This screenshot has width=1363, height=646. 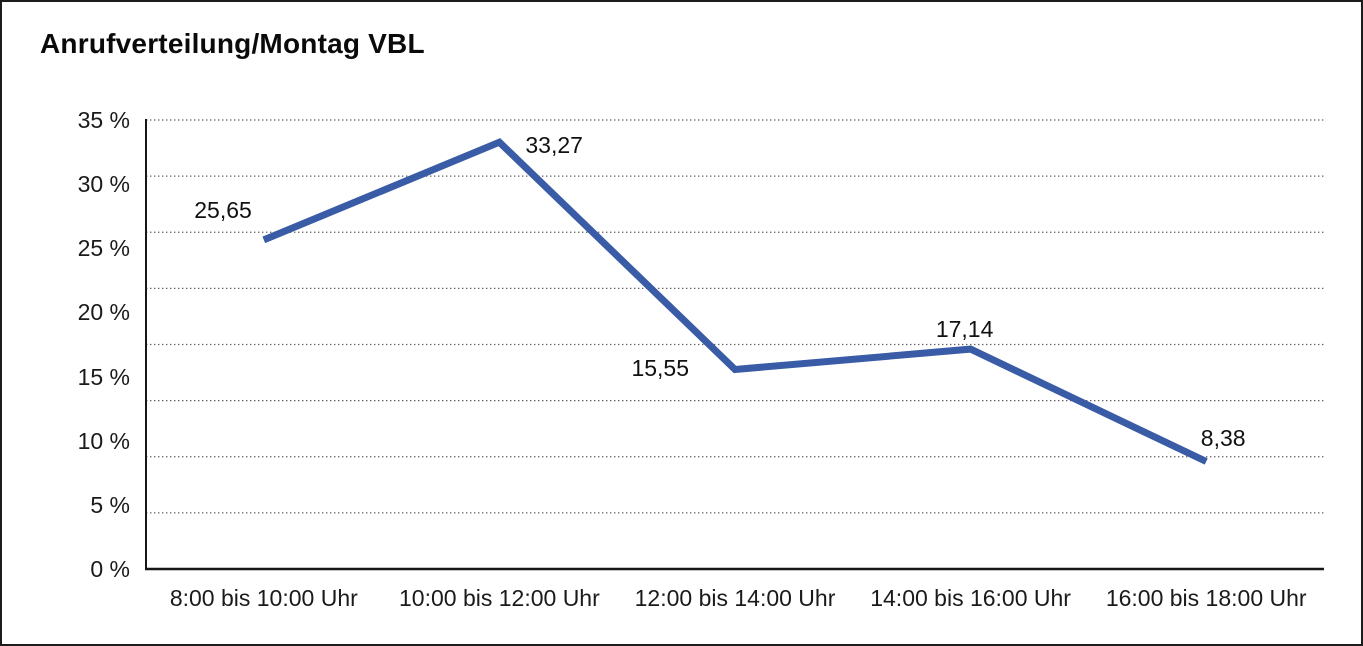 I want to click on x-axis-label: 8:00 bis 10:00 Uhr, so click(x=263, y=598).